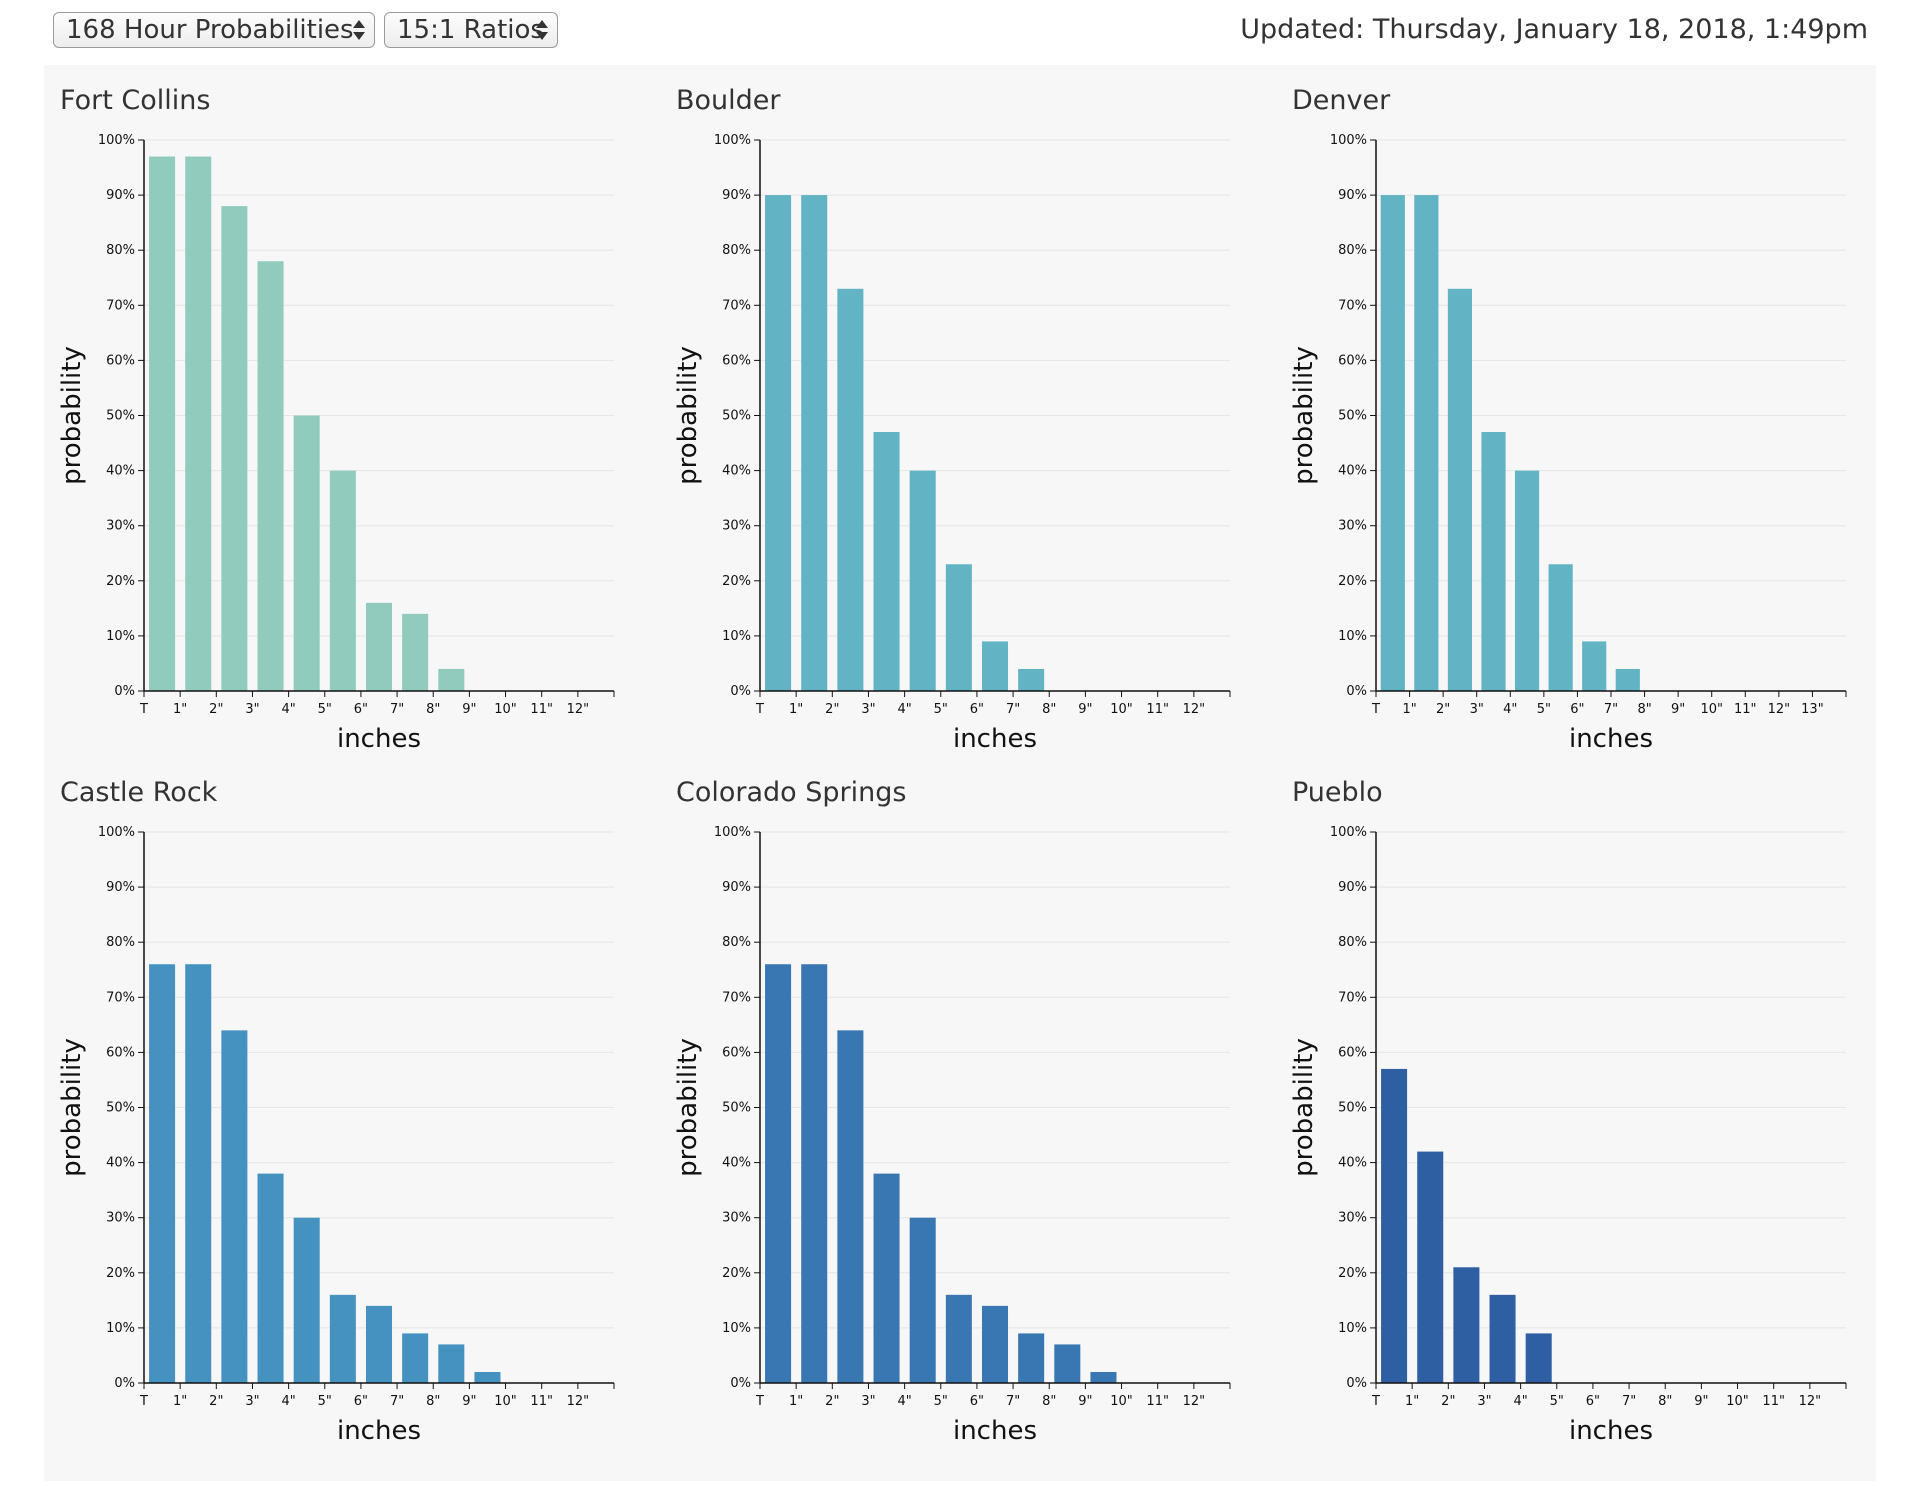  I want to click on x-tick-label: 10", so click(505, 709).